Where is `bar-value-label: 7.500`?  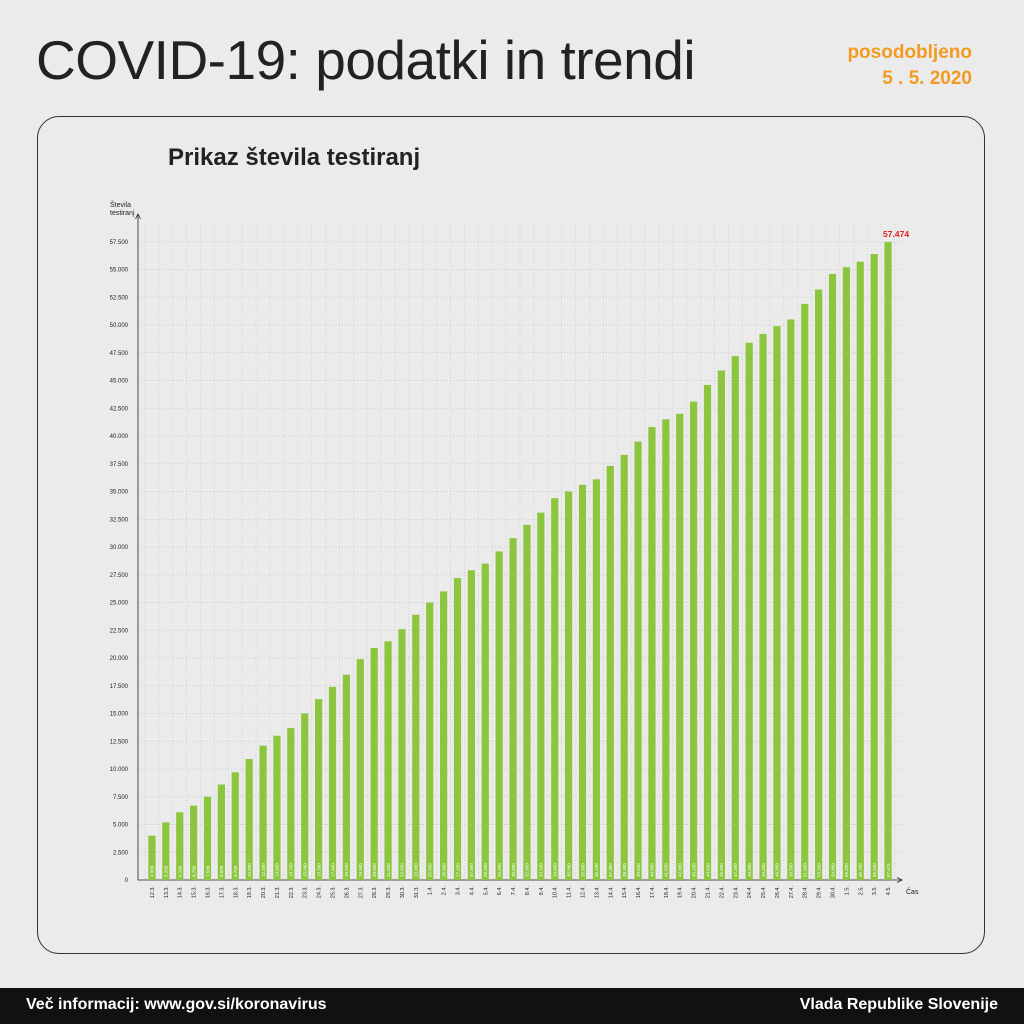
bar-value-label: 7.500 is located at coordinates (207, 871).